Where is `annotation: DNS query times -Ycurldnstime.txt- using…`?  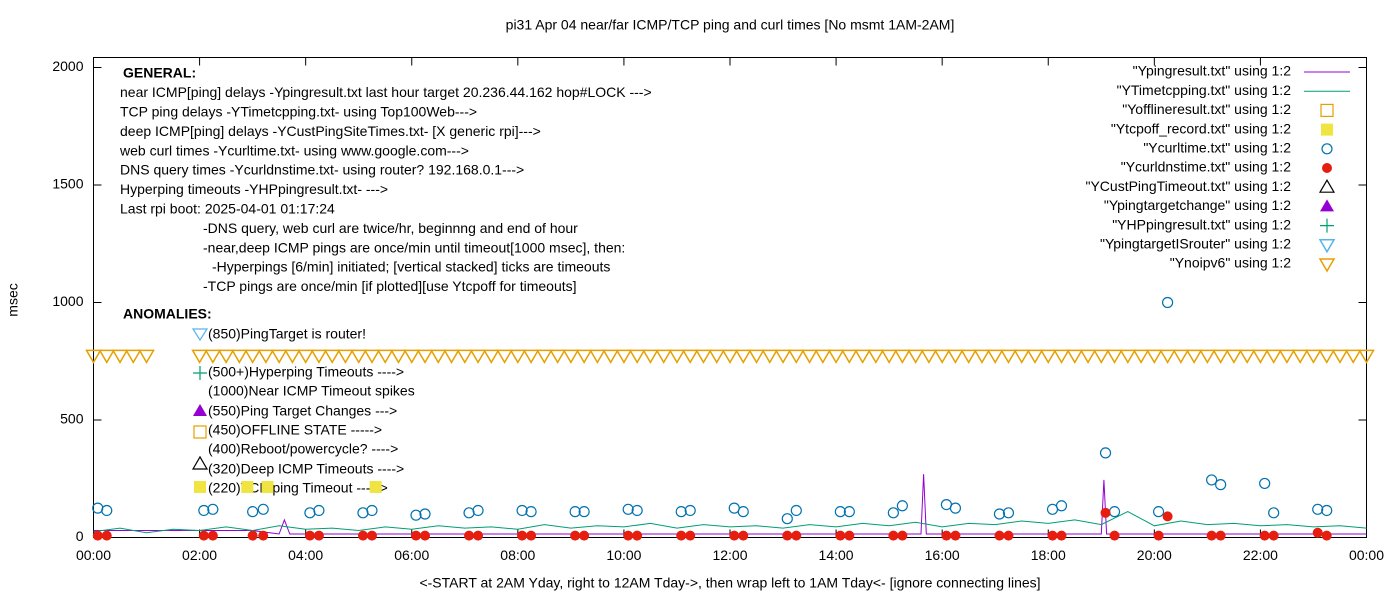 annotation: DNS query times -Ycurldnstime.txt- using… is located at coordinates (322, 170).